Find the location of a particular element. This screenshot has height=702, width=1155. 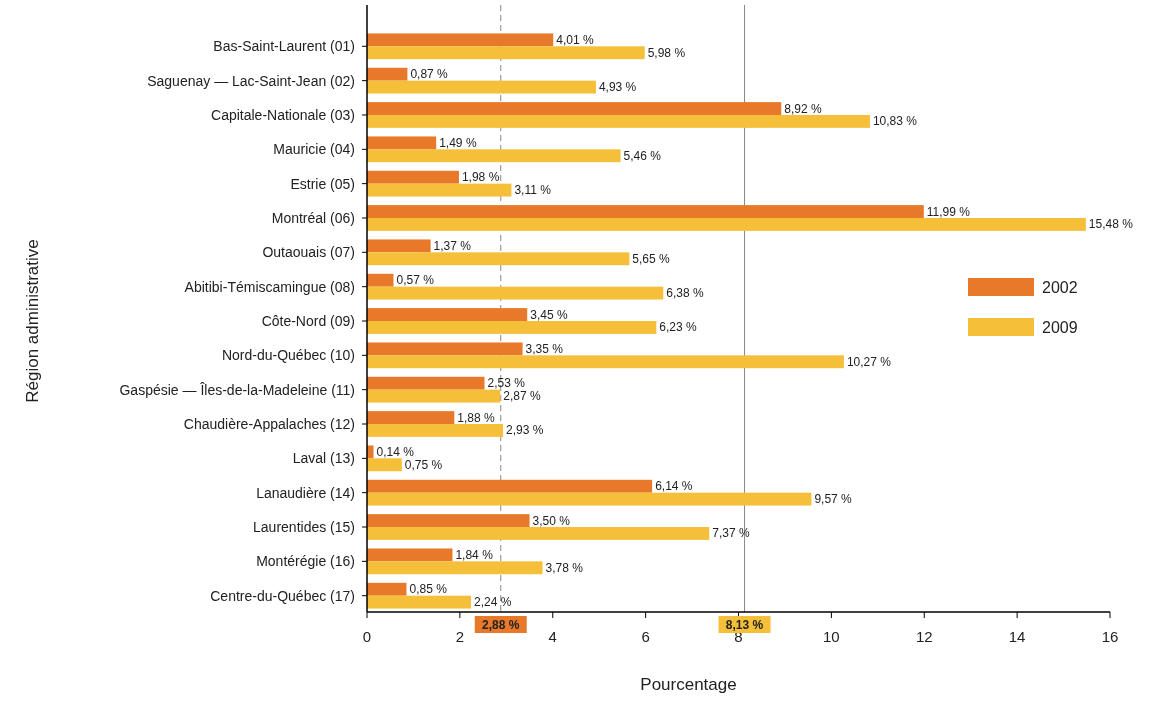

y-tick-label: Capitale-Nationale (03) is located at coordinates (283, 114).